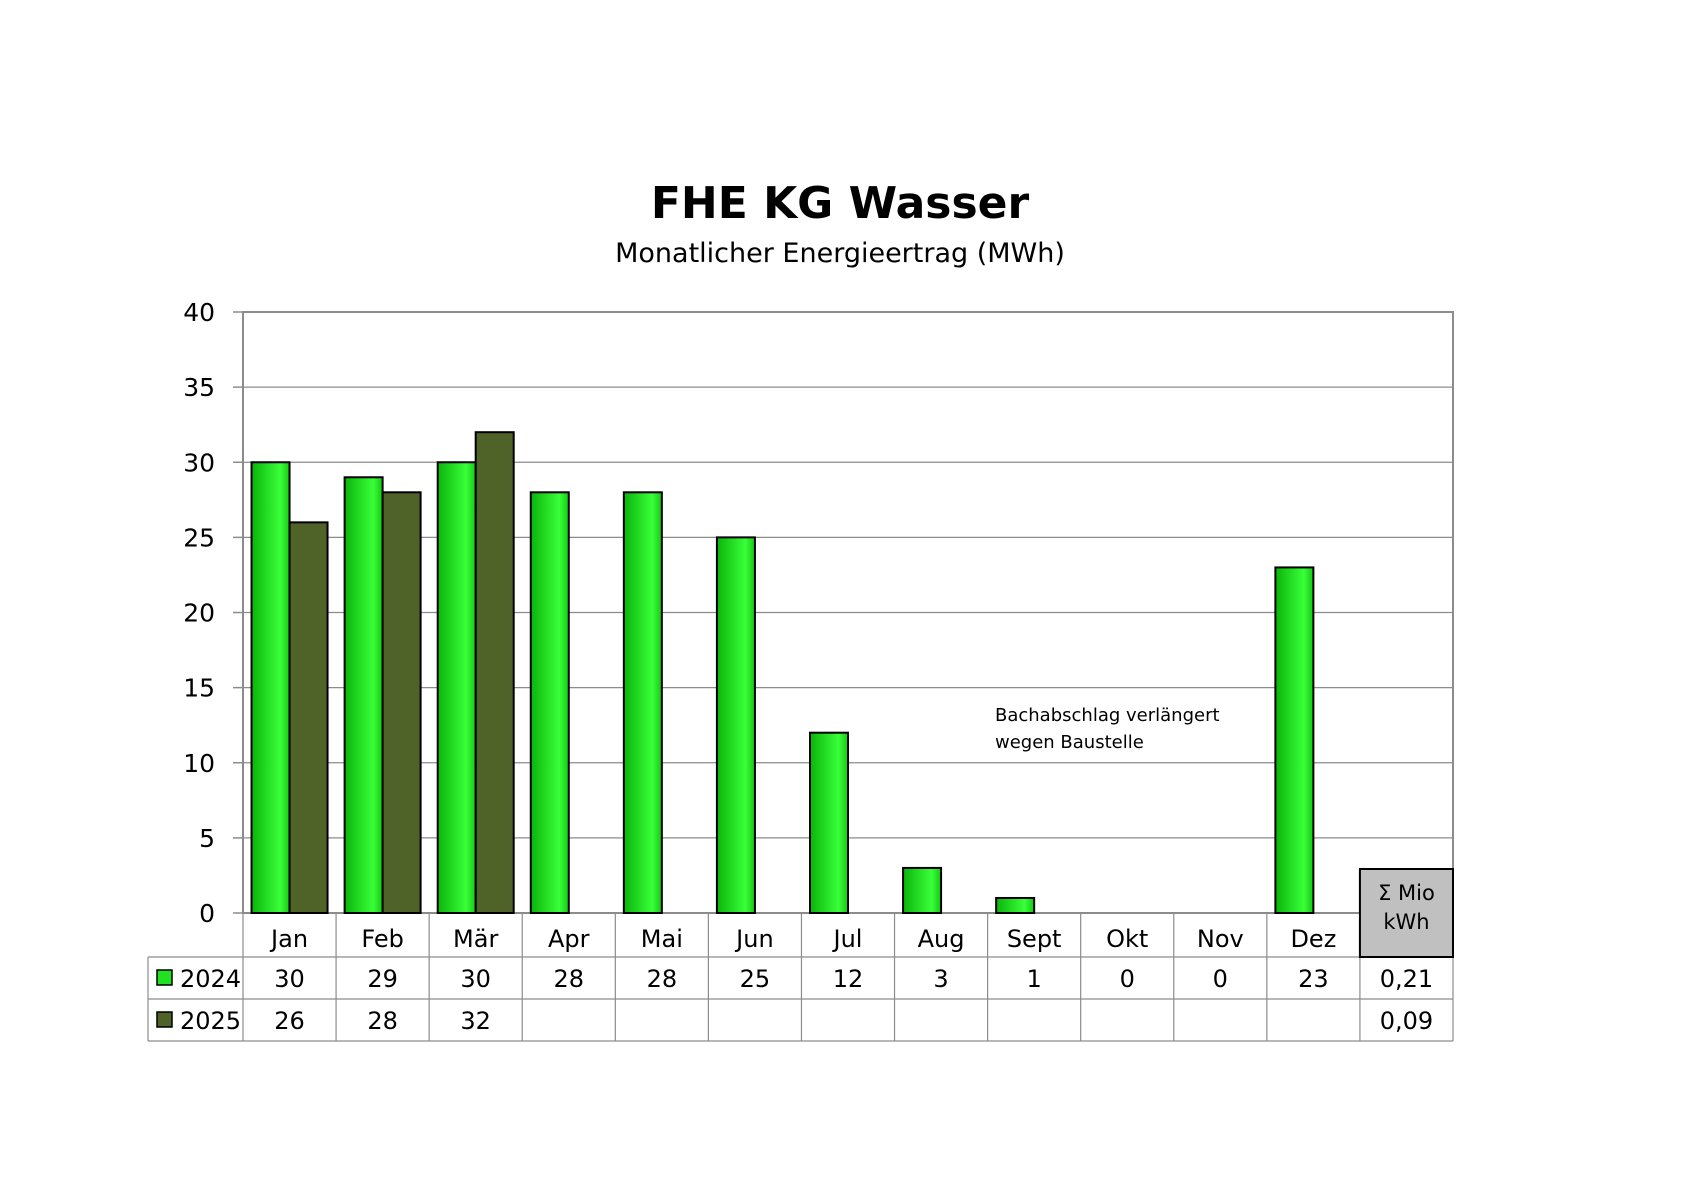  I want to click on table-cell: 25, so click(755, 979).